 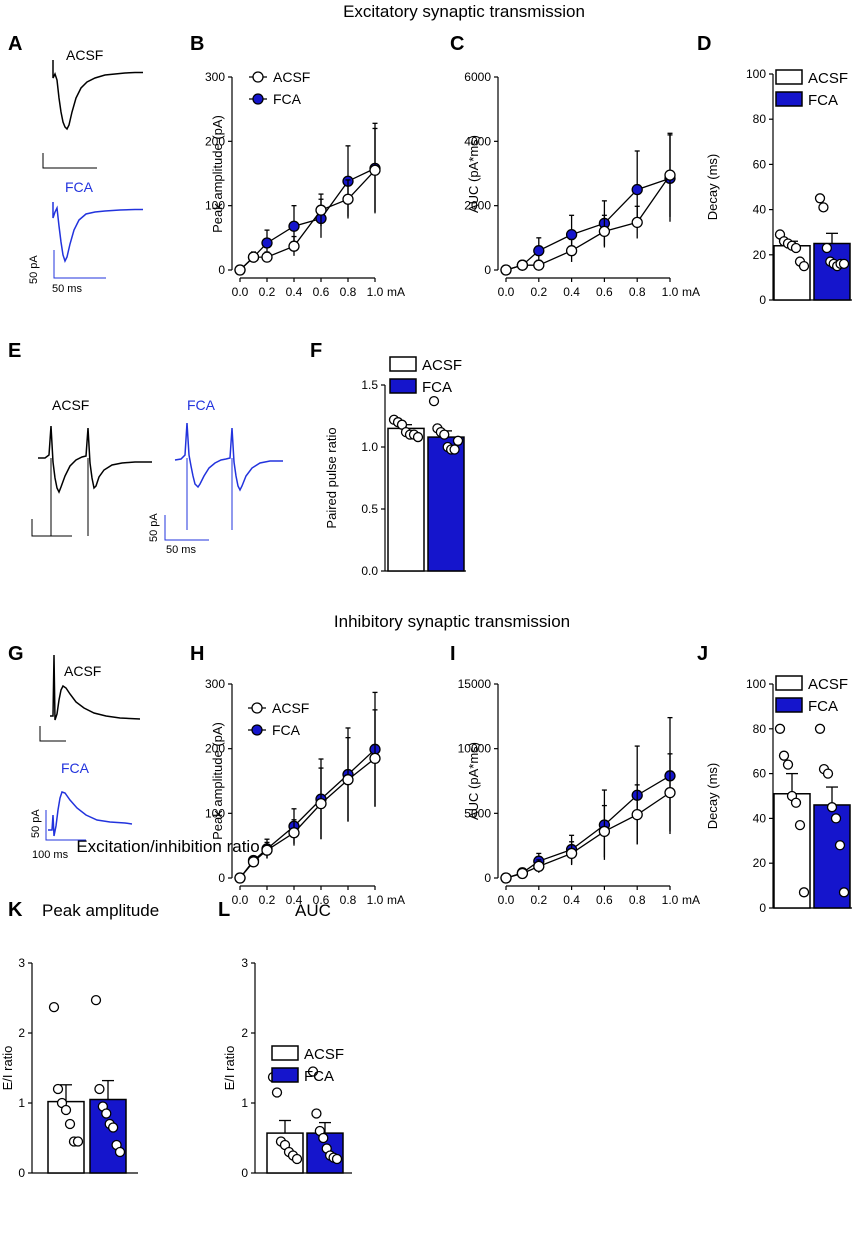 I want to click on trace-e-scale-y: 50 pA, so click(x=154, y=527).